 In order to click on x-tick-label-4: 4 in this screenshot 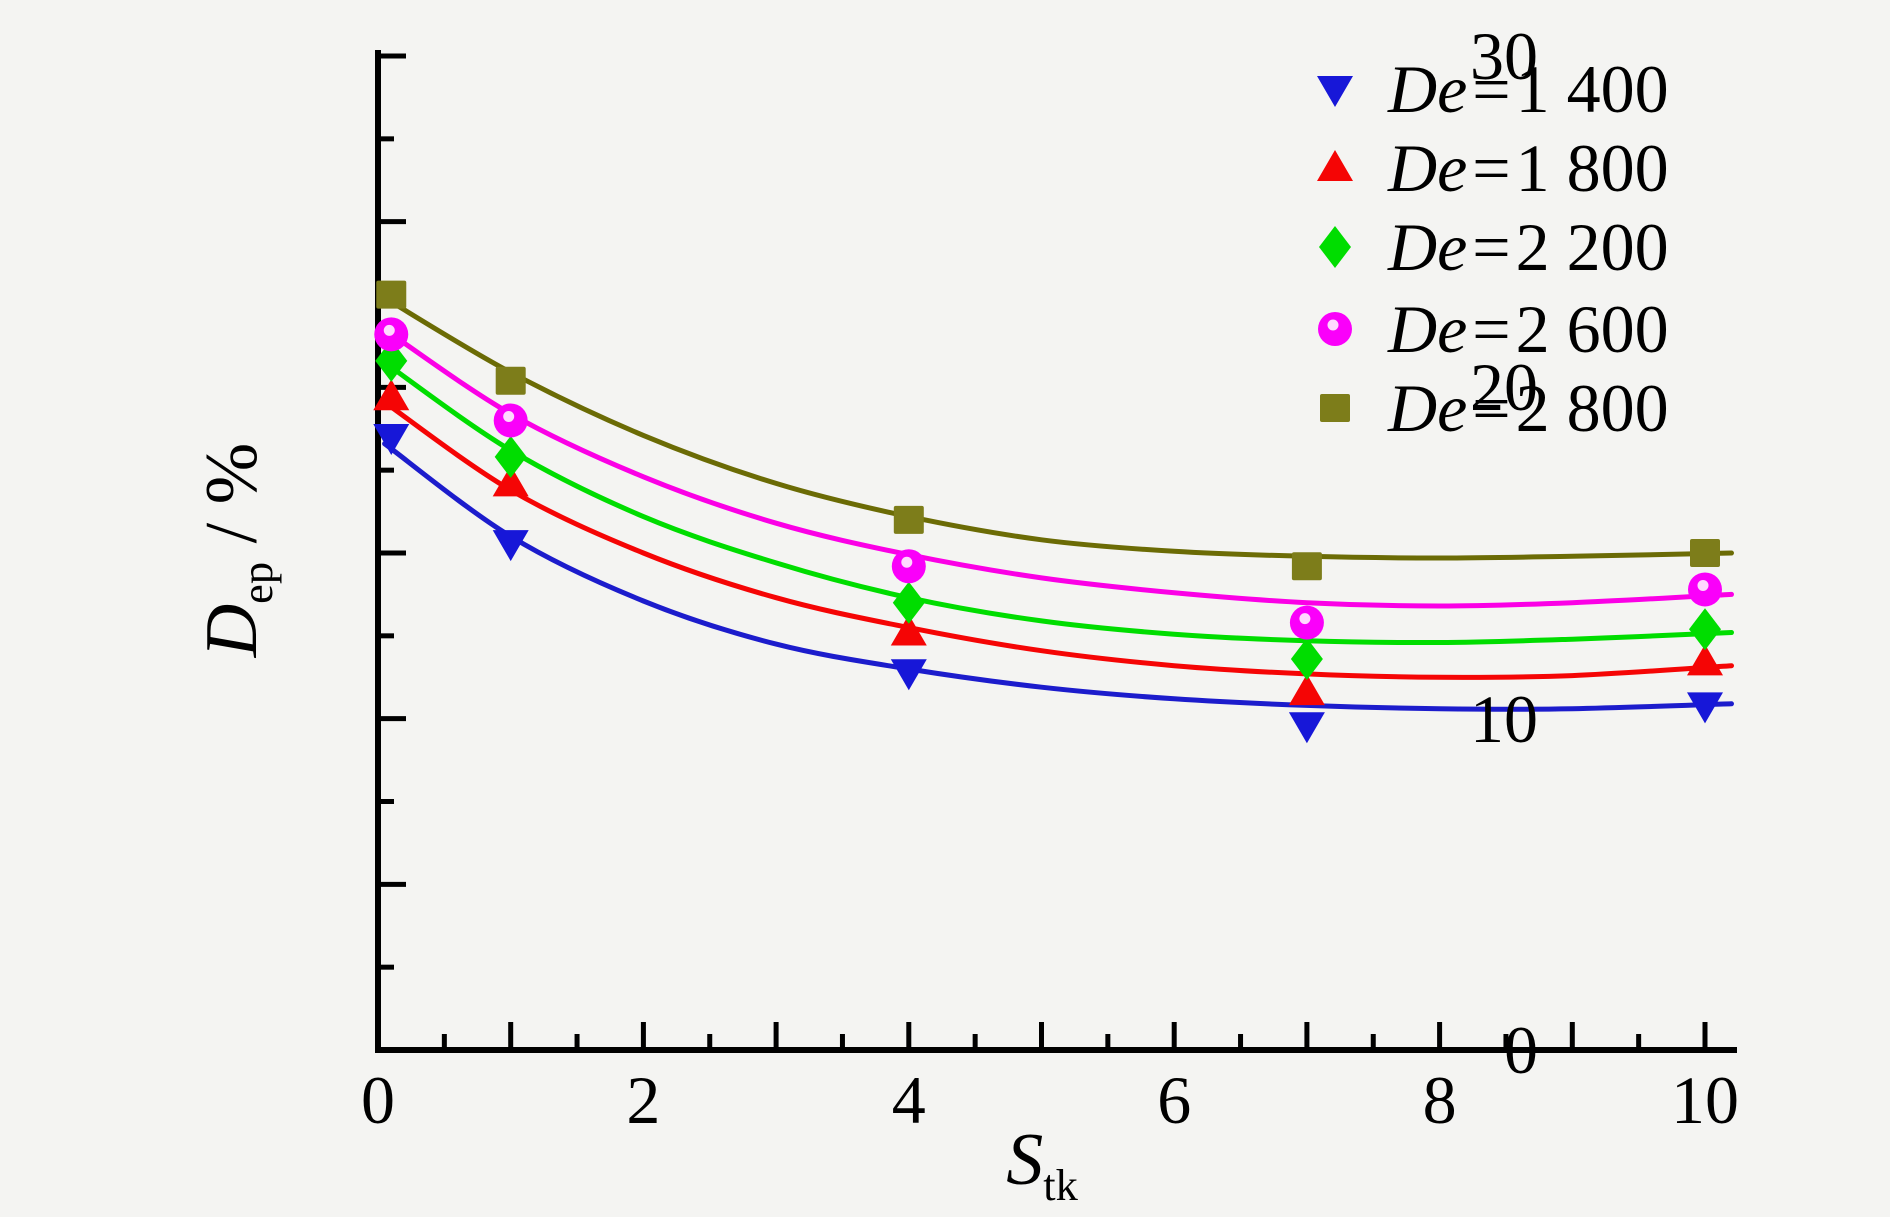, I will do `click(908, 1100)`.